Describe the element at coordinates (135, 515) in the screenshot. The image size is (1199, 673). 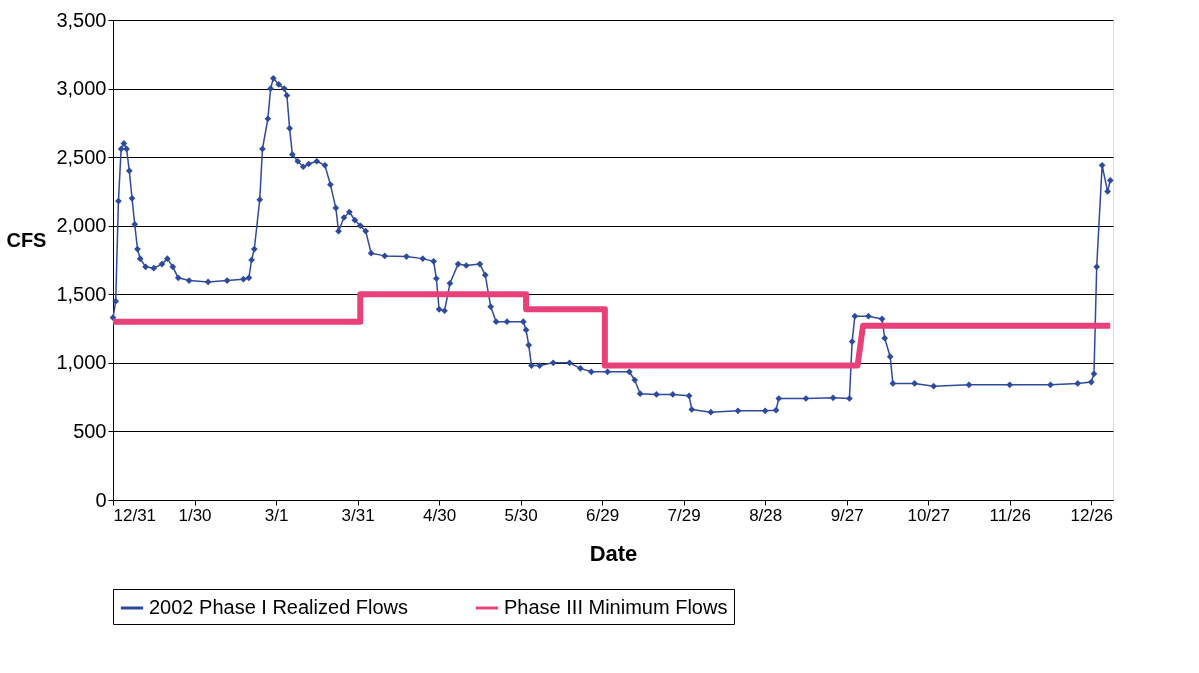
I see `x-tick-label: 12/31` at that location.